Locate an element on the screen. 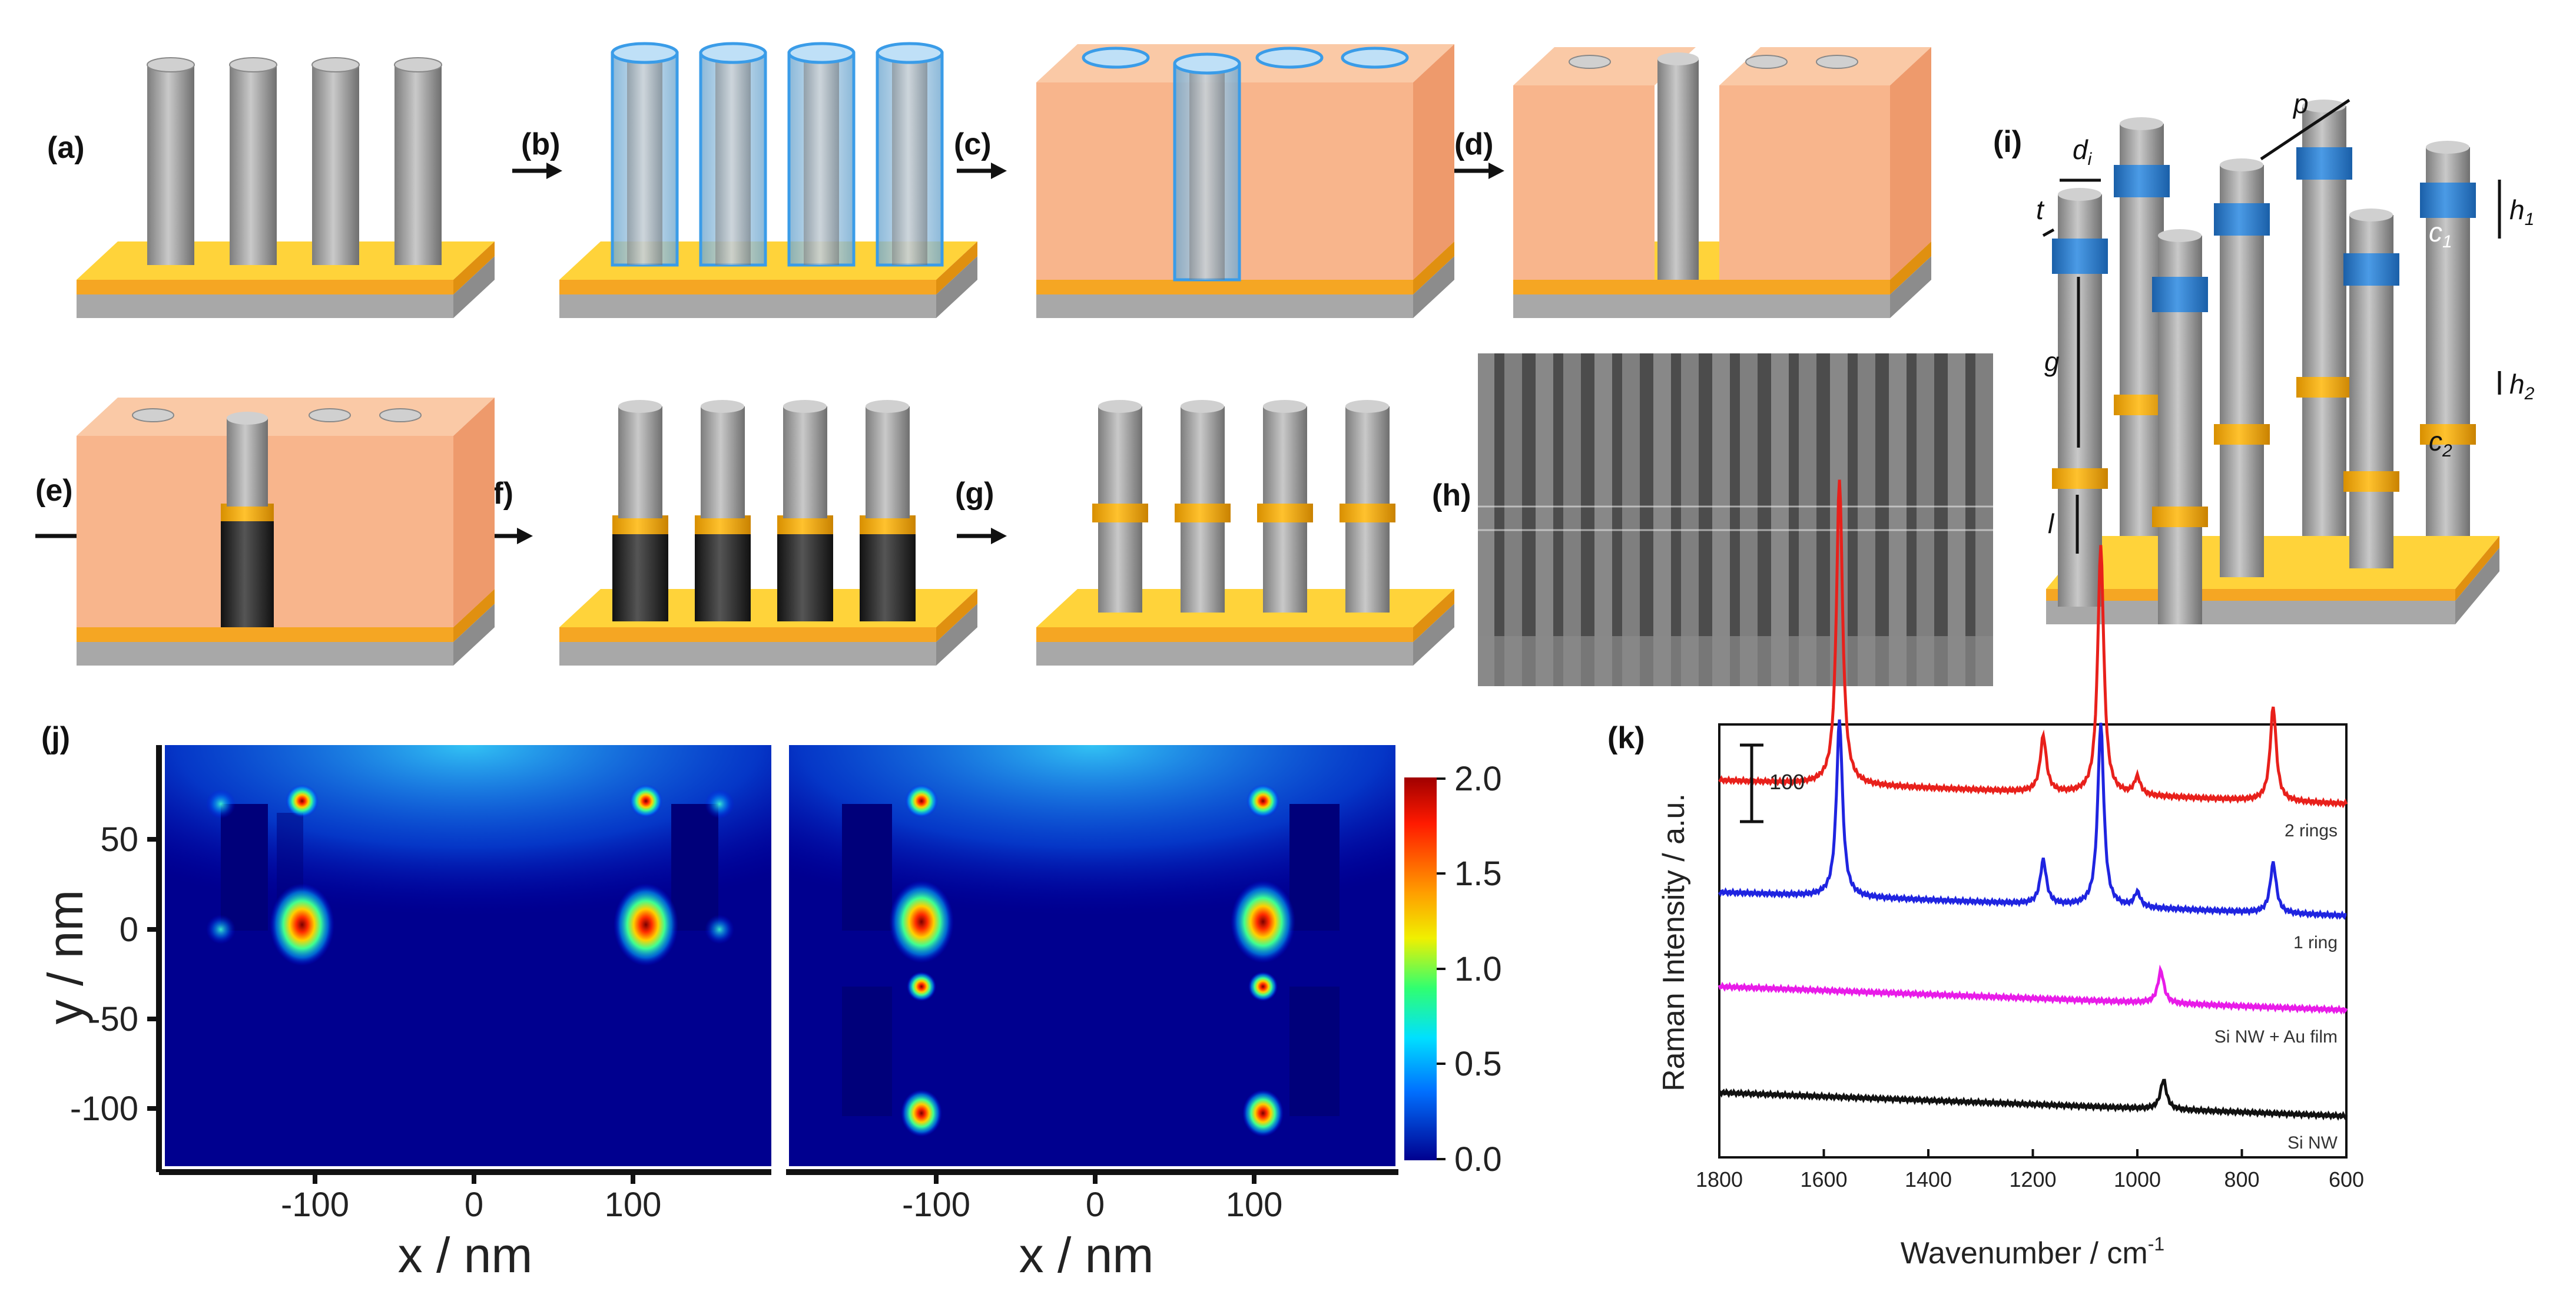 The height and width of the screenshot is (1294, 2576). raman-series-label: Si NW is located at coordinates (2312, 1143).